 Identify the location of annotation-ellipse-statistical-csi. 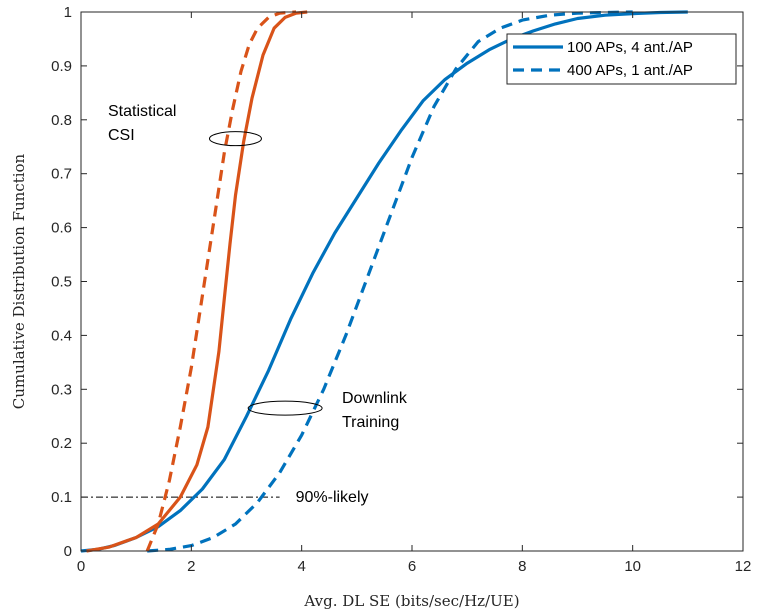
(235, 139).